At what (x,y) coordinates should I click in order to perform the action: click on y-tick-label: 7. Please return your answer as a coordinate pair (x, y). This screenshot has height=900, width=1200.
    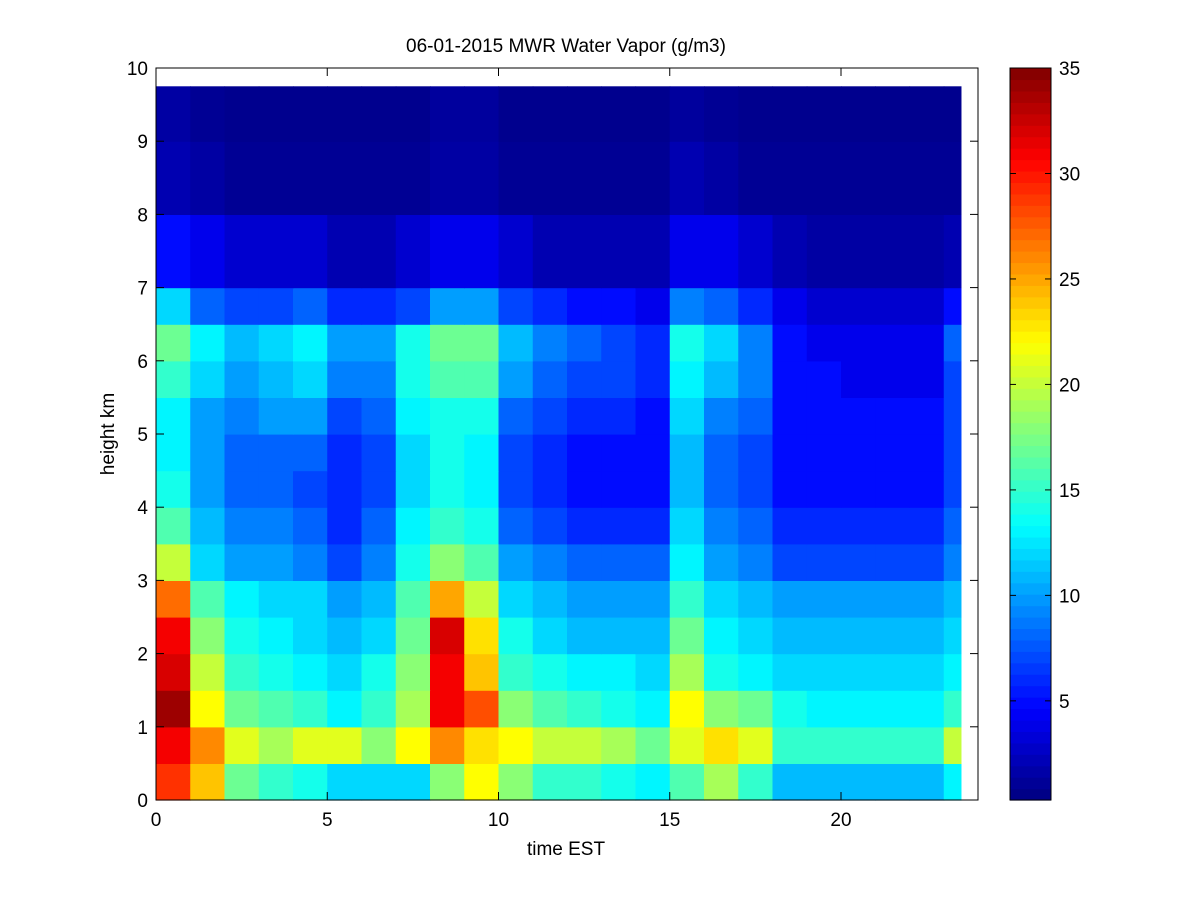
    Looking at the image, I should click on (142, 289).